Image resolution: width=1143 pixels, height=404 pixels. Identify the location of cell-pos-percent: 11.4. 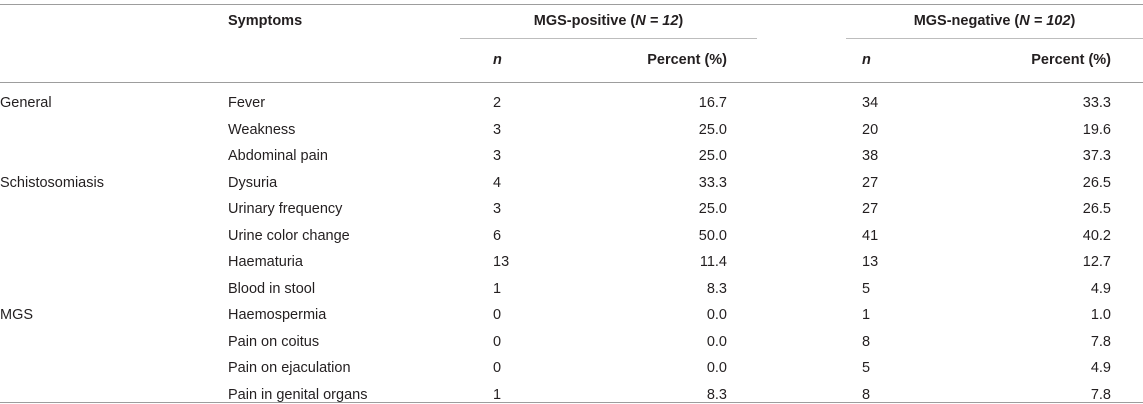
(713, 262).